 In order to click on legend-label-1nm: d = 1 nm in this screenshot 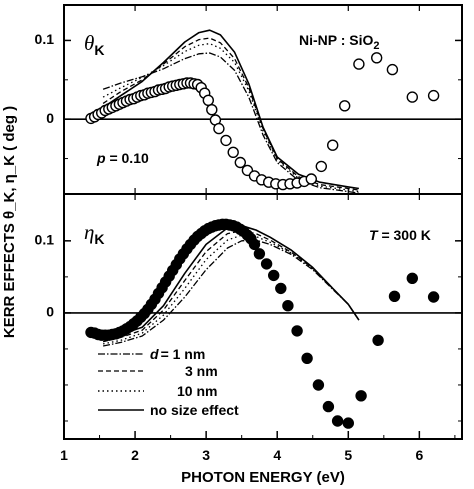, I will do `click(177, 354)`.